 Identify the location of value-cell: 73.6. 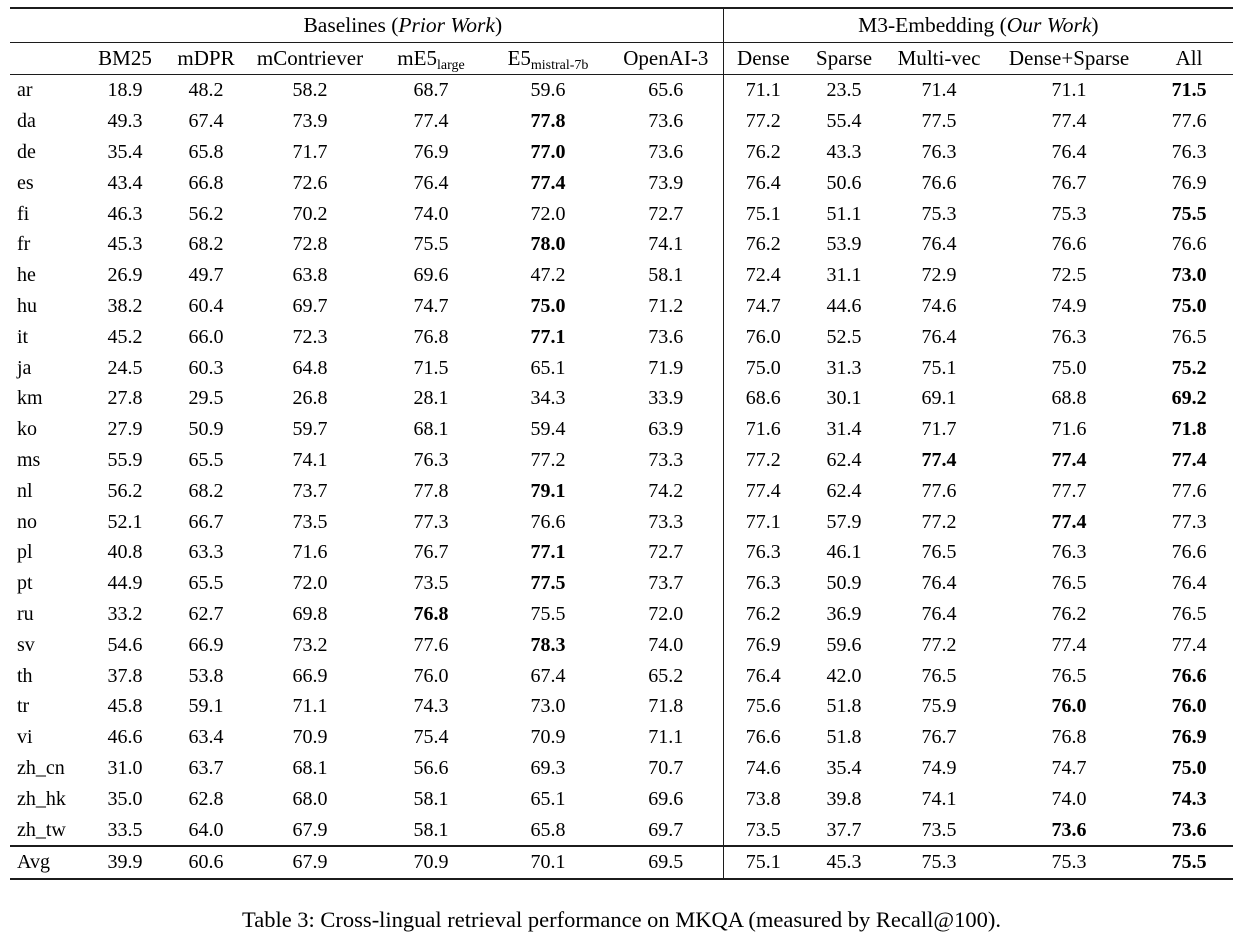
(1069, 829).